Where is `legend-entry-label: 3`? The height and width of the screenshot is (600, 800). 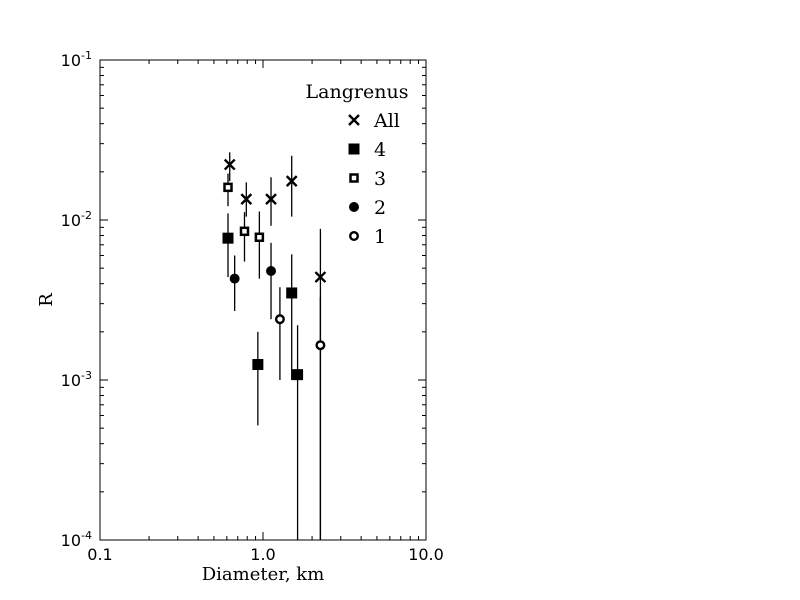
legend-entry-label: 3 is located at coordinates (380, 179).